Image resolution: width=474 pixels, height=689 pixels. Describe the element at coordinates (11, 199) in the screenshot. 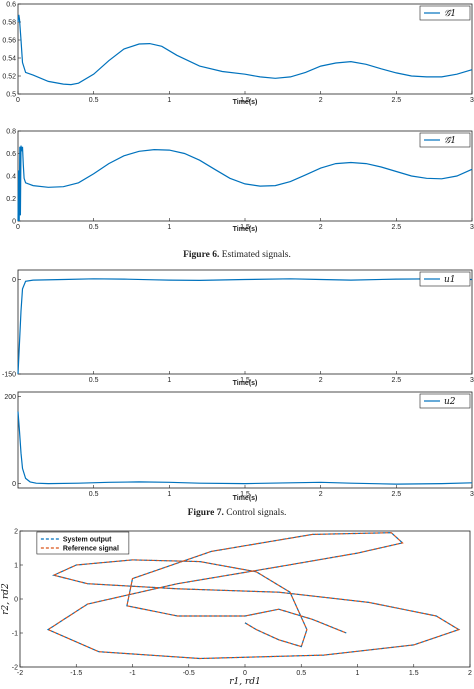

I see `y-tick-label: 0.2` at that location.